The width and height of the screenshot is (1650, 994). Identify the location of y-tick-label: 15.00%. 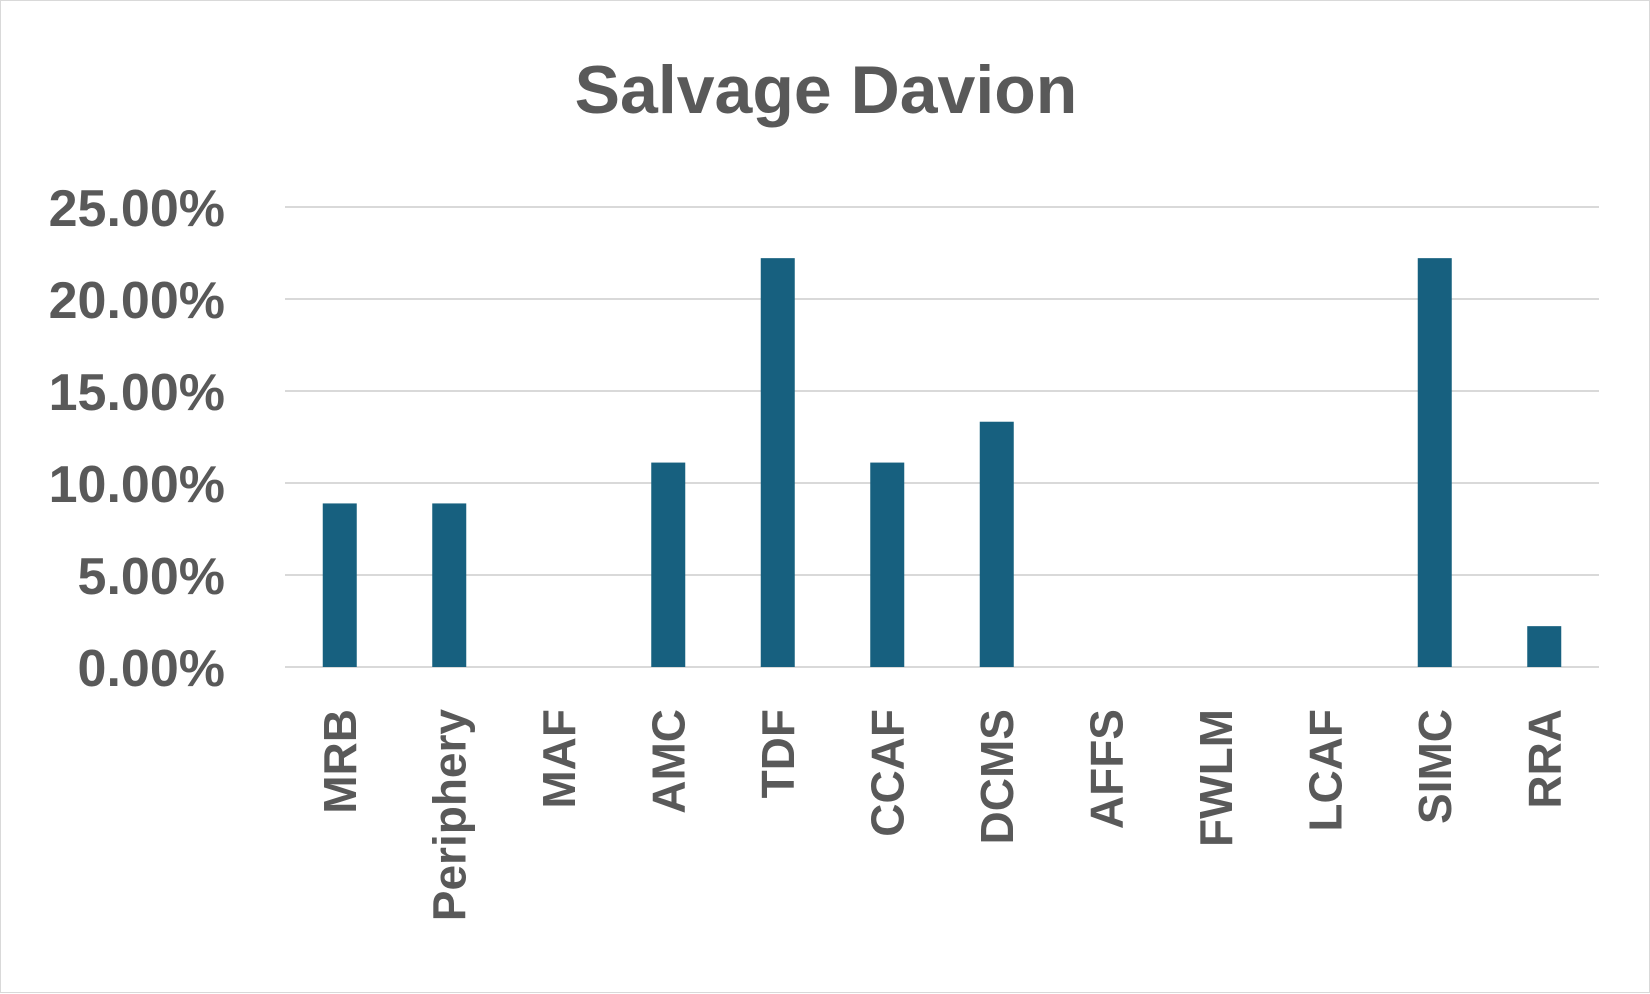
(137, 393).